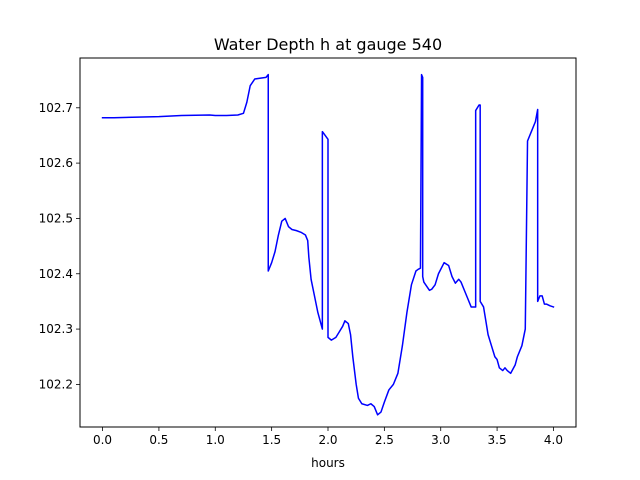 The image size is (640, 480). Describe the element at coordinates (384, 440) in the screenshot. I see `x-tick-label: 2.5` at that location.